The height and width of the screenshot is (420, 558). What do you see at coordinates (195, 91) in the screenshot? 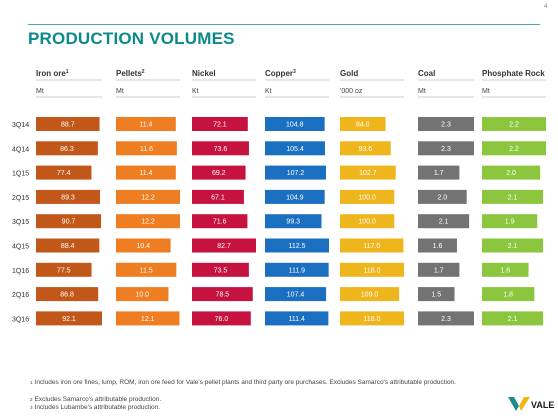
I see `unit-nickel: Kt` at bounding box center [195, 91].